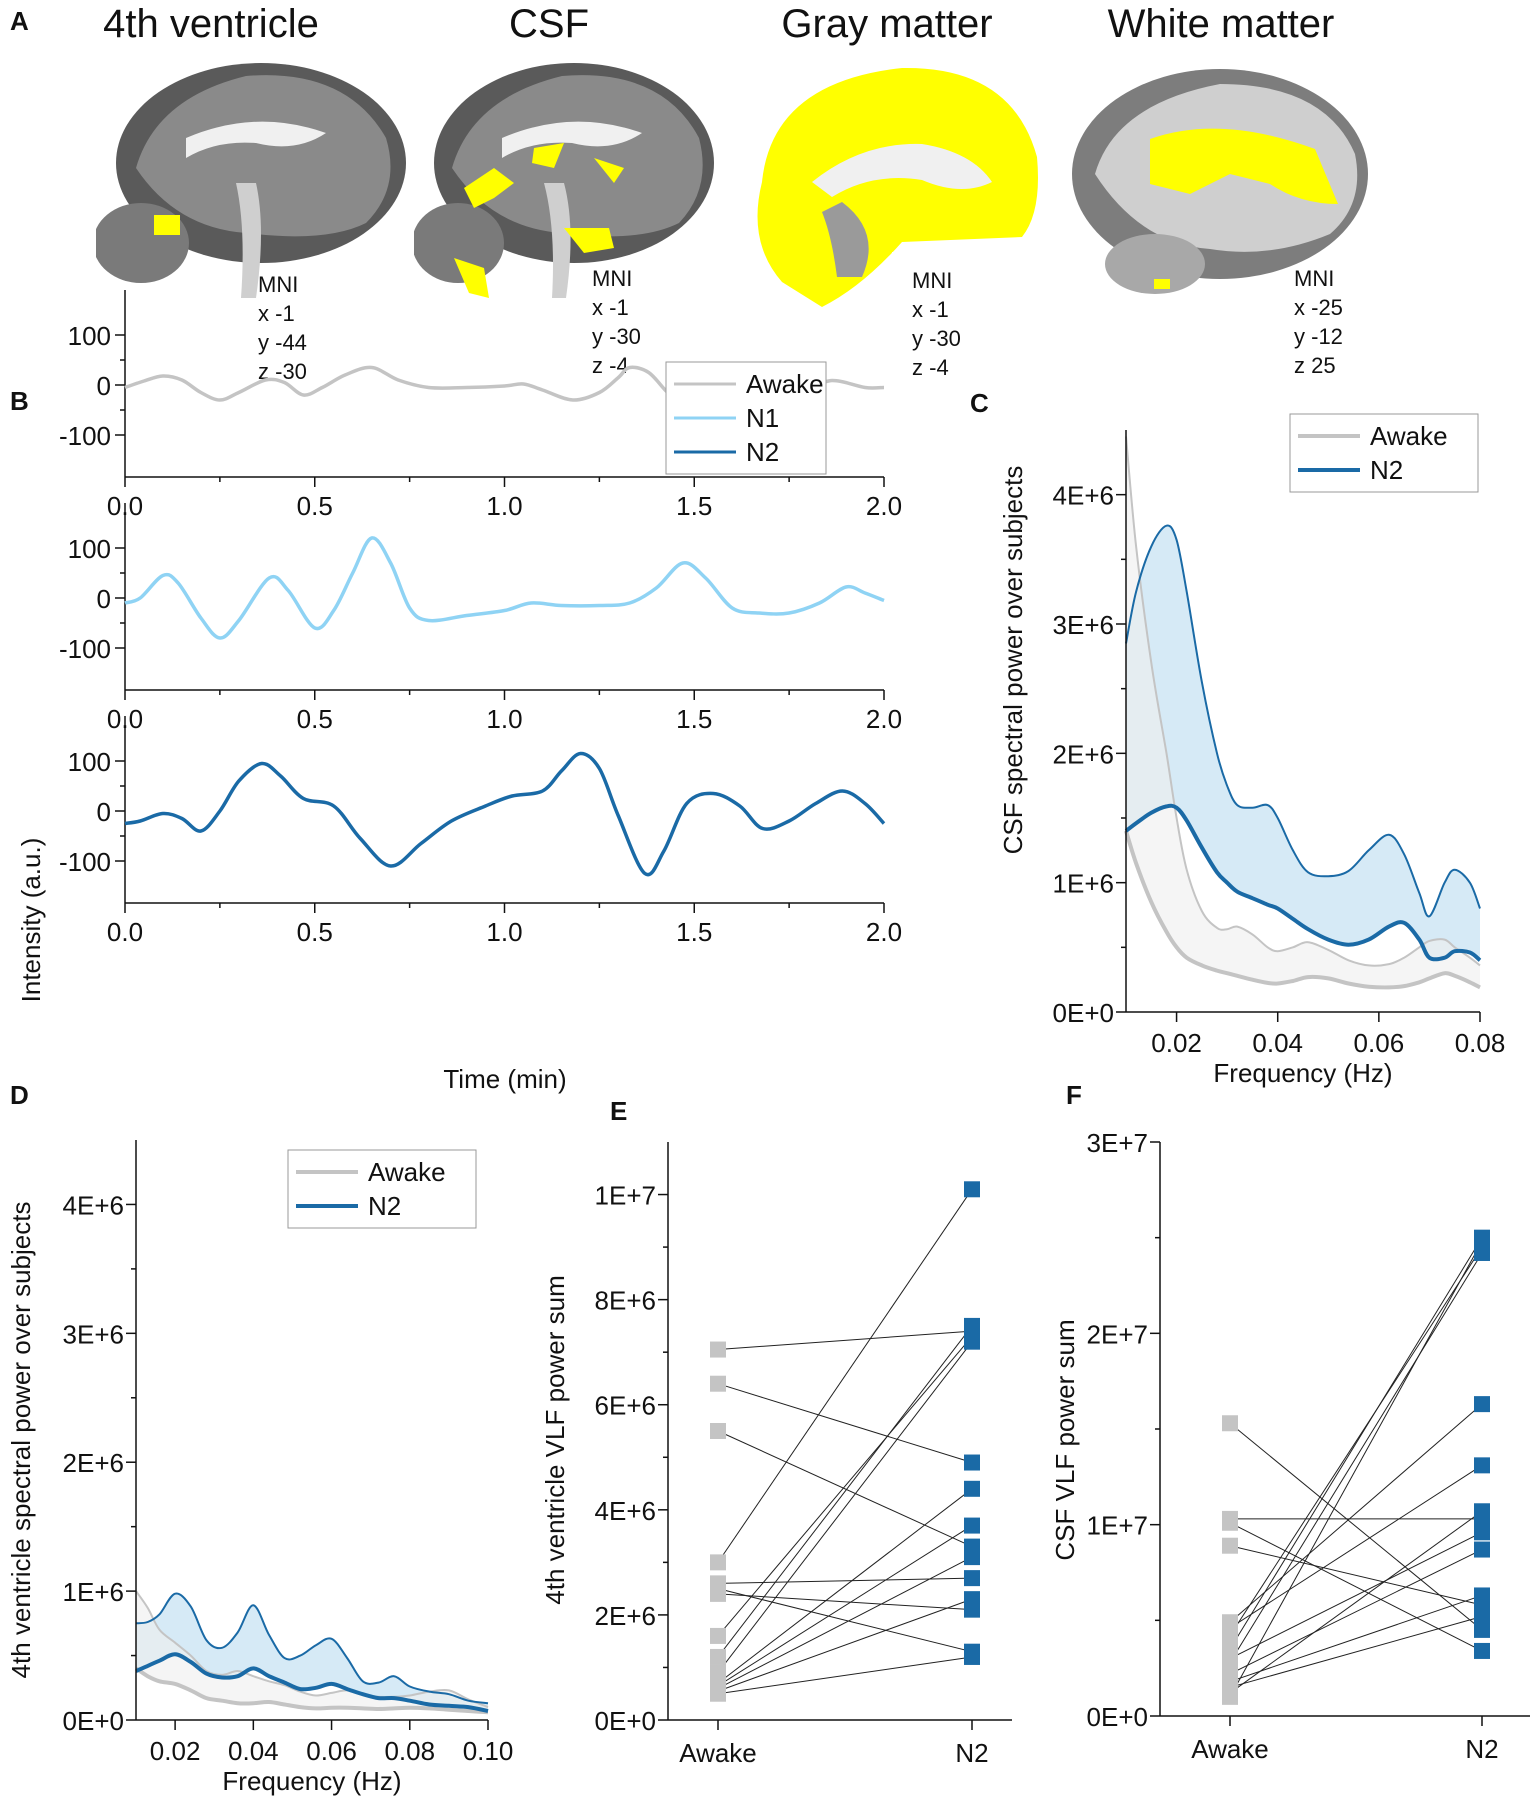 The width and height of the screenshot is (1536, 1803). I want to click on brain-image-gray-matter, so click(897, 187).